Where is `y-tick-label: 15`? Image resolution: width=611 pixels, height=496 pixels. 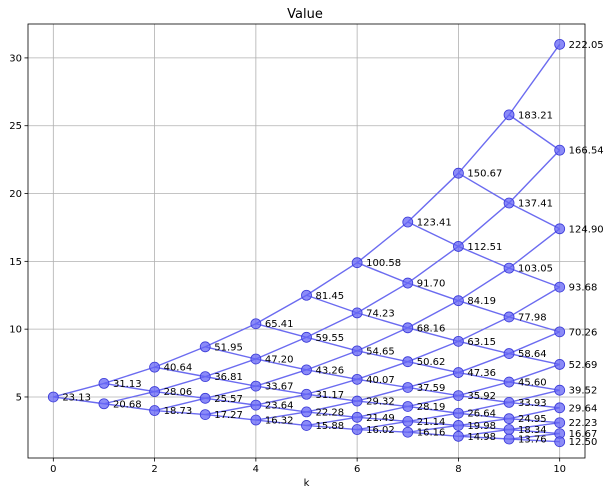
y-tick-label: 15 is located at coordinates (15, 262).